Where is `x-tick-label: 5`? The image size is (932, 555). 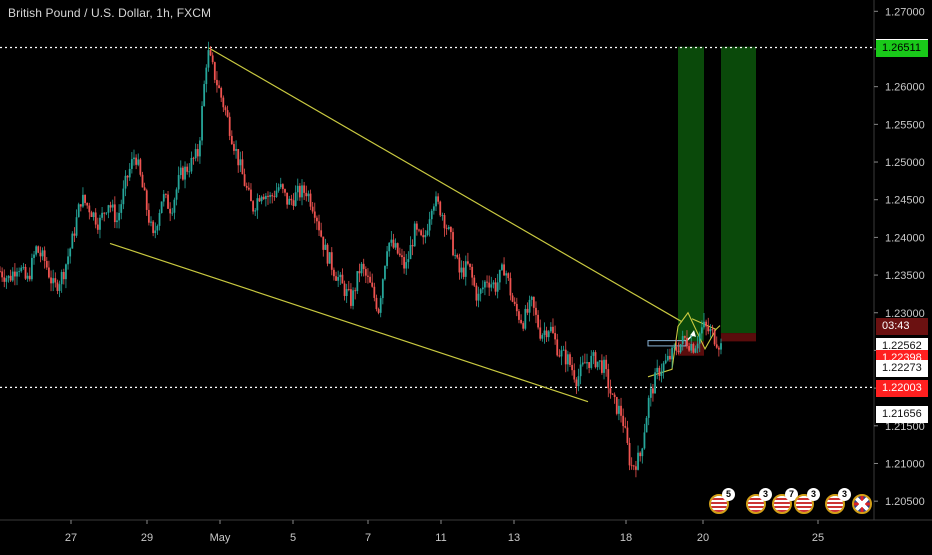 x-tick-label: 5 is located at coordinates (293, 538).